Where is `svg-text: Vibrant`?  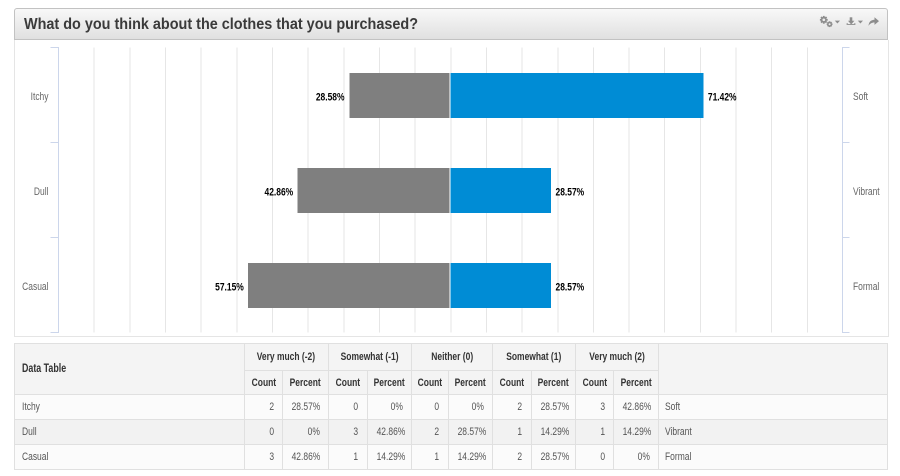 svg-text: Vibrant is located at coordinates (866, 192).